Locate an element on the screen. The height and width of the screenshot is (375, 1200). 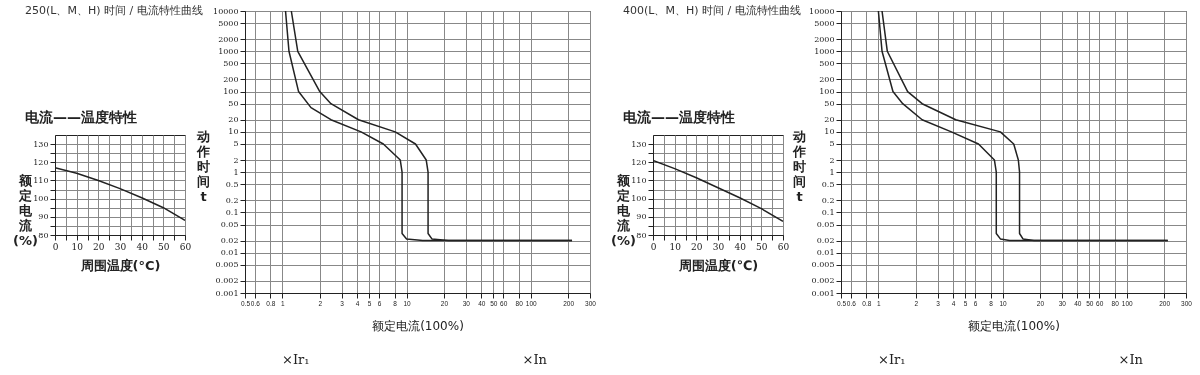
chart-title: 250(L、M、H) 时间 / 电流特性曲线 is located at coordinates (114, 10).